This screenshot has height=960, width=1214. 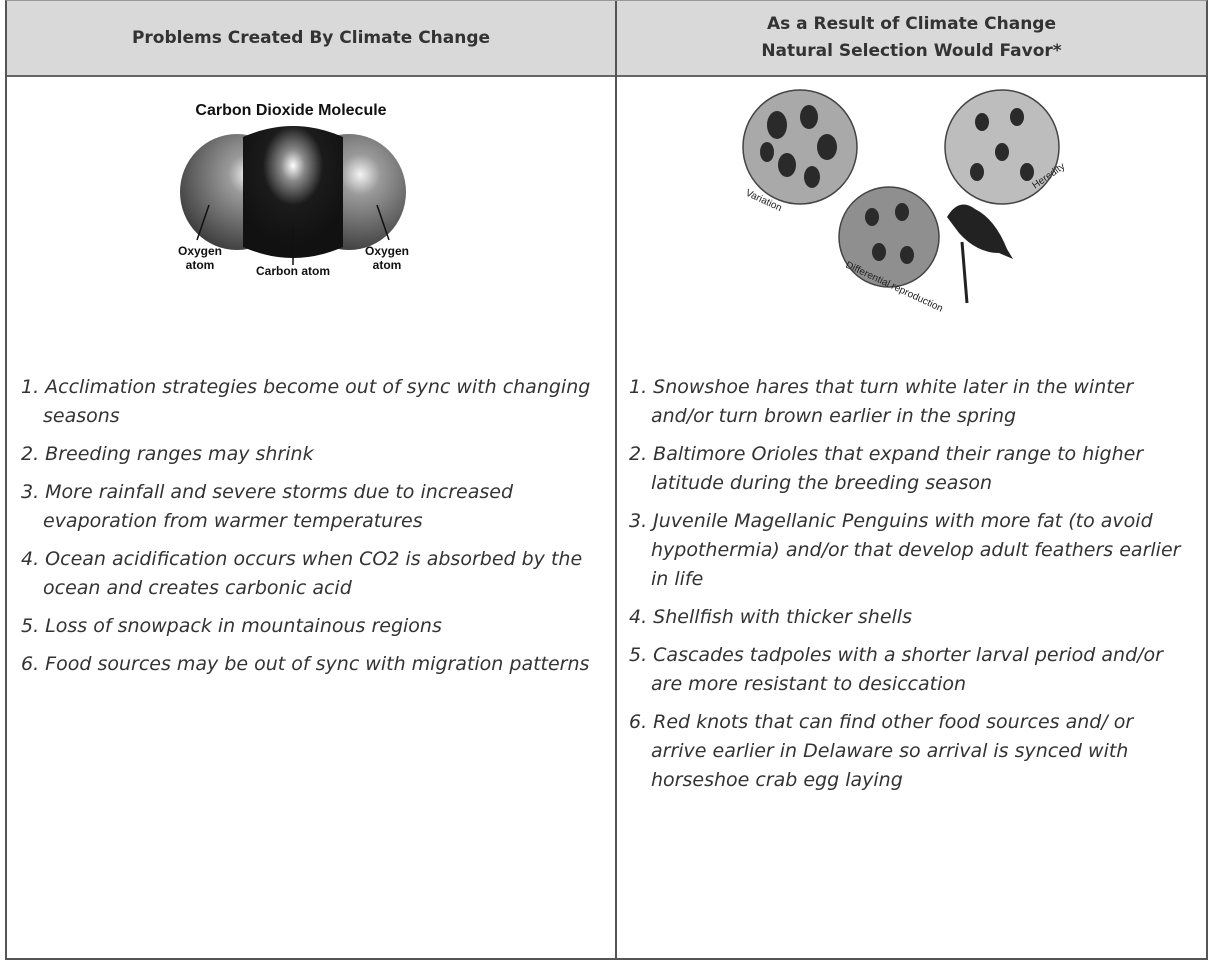 What do you see at coordinates (889, 237) in the screenshot?
I see `reproduction-circle` at bounding box center [889, 237].